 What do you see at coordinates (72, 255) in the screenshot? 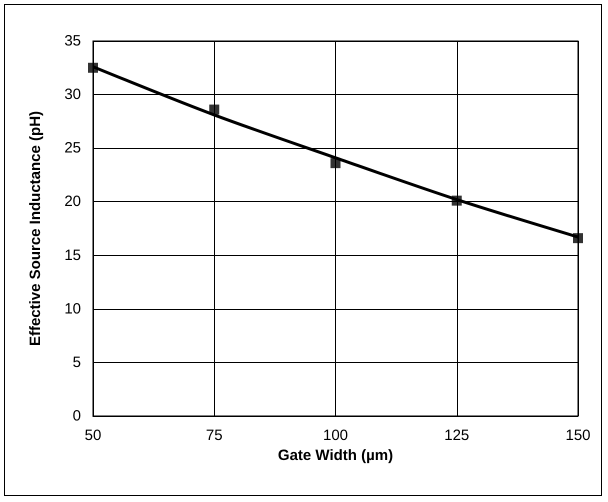
I see `y-tick-label: 15` at bounding box center [72, 255].